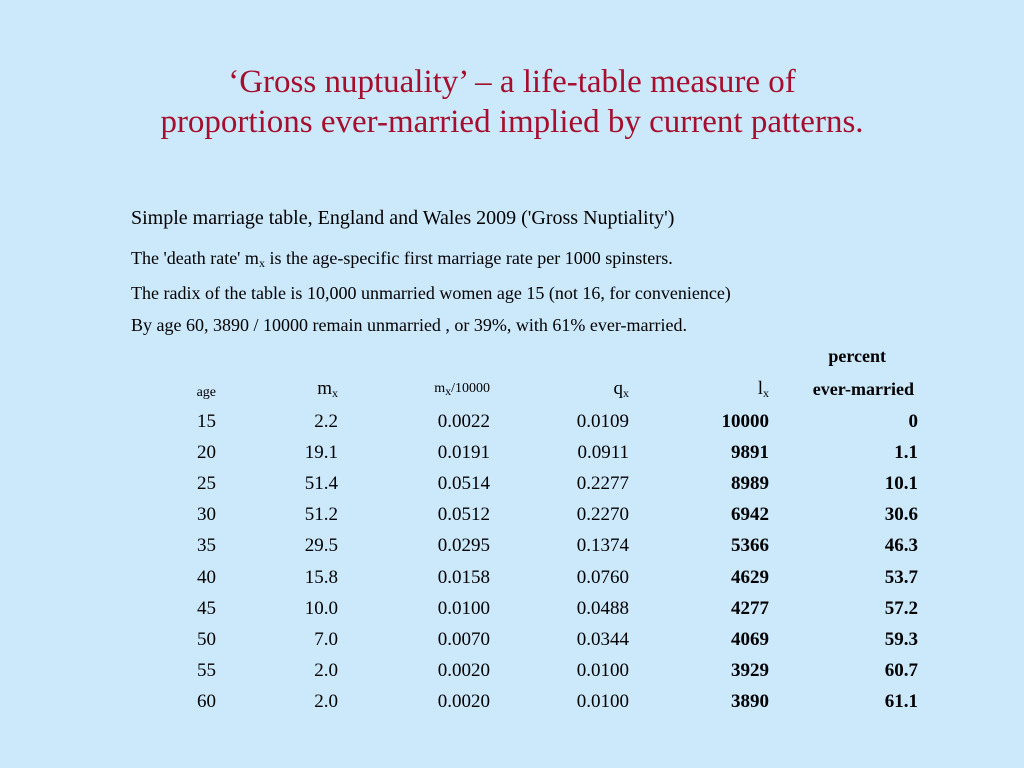 This screenshot has height=768, width=1024. Describe the element at coordinates (602, 484) in the screenshot. I see `cell-qx: 0.2277` at that location.